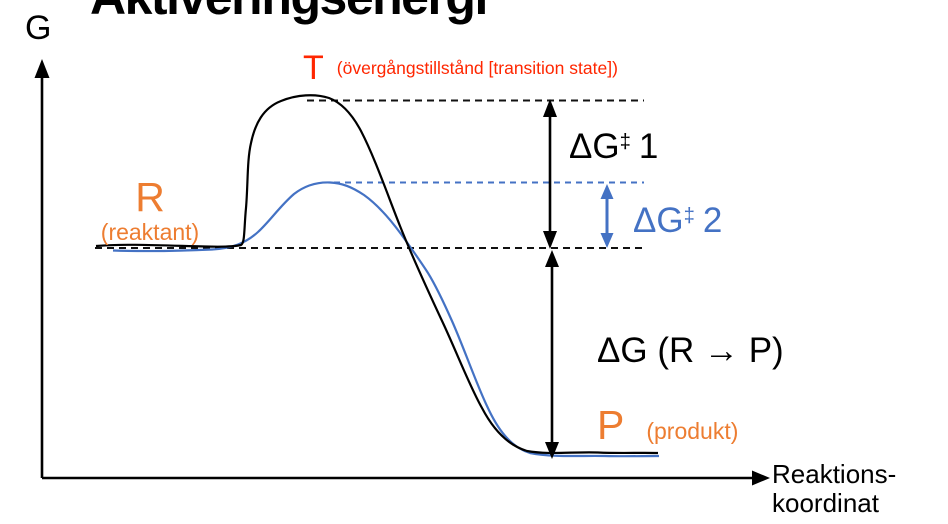  Describe the element at coordinates (550, 174) in the screenshot. I see `dg1-arrow` at that location.